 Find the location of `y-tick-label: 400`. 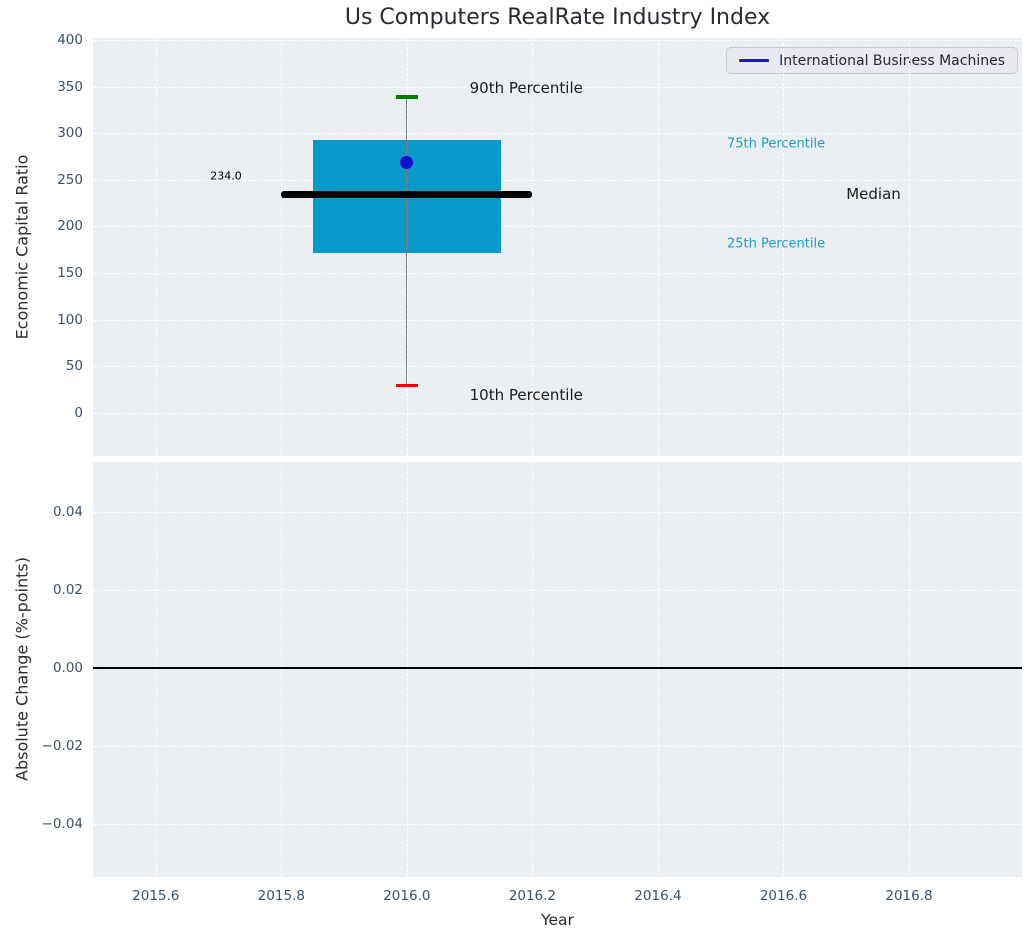

y-tick-label: 400 is located at coordinates (70, 39).